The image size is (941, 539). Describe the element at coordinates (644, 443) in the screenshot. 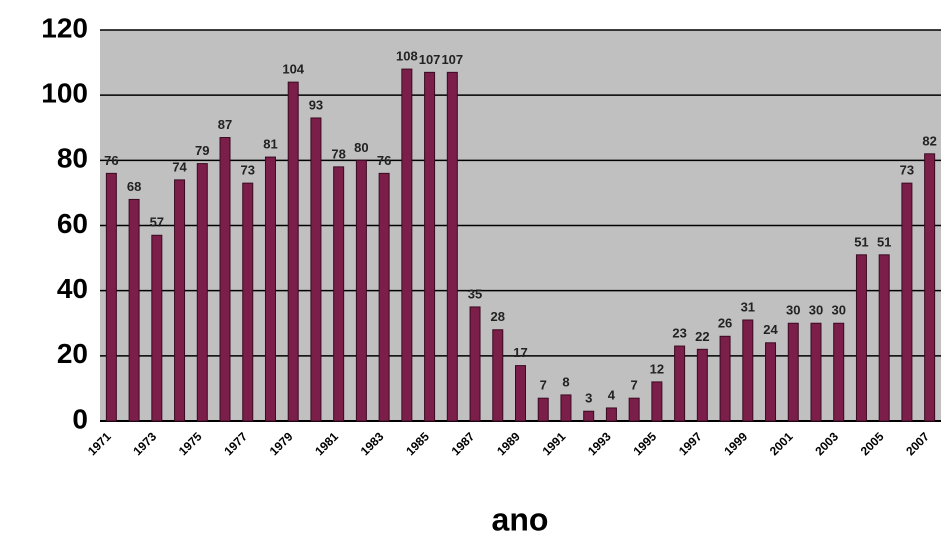

I see `x-tick-label: 1995` at that location.